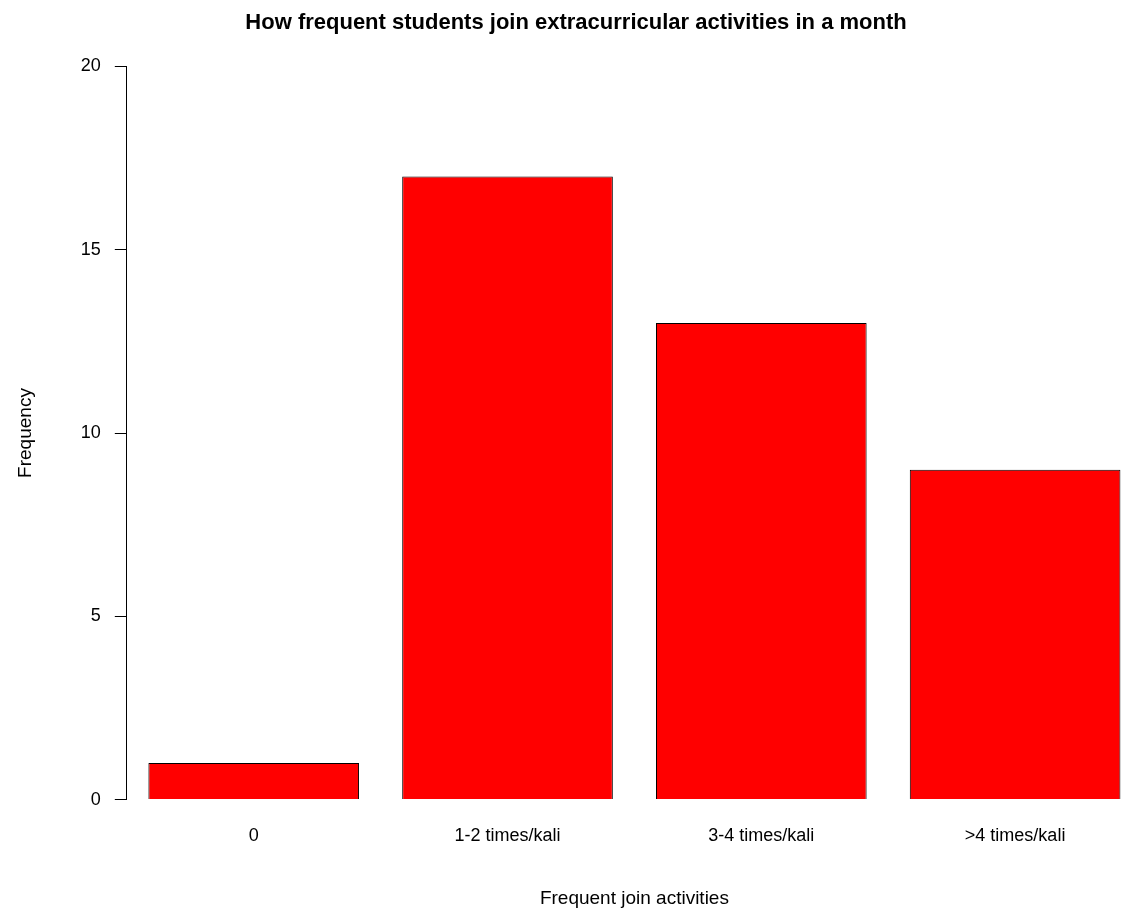 The width and height of the screenshot is (1144, 924). I want to click on y-tick-label: 0, so click(95, 798).